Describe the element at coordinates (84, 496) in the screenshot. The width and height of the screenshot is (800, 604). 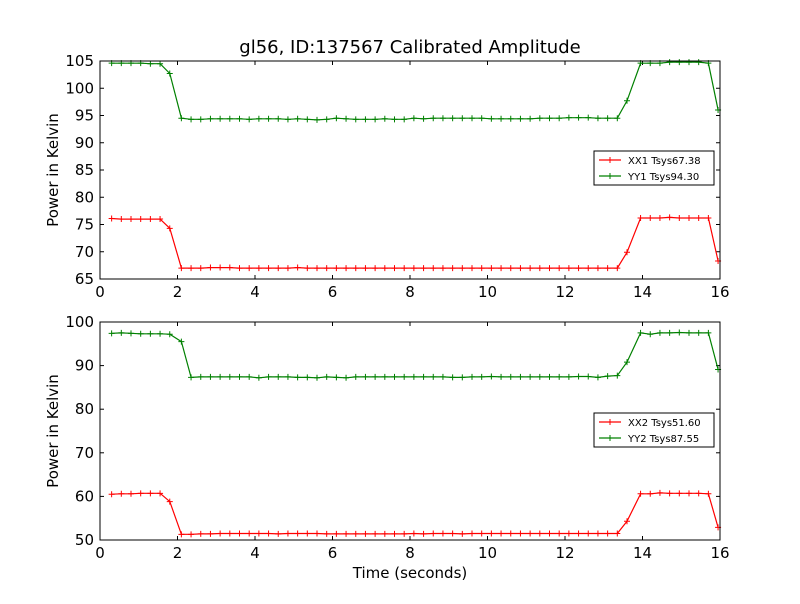
I see `y-tick-label: 60` at that location.